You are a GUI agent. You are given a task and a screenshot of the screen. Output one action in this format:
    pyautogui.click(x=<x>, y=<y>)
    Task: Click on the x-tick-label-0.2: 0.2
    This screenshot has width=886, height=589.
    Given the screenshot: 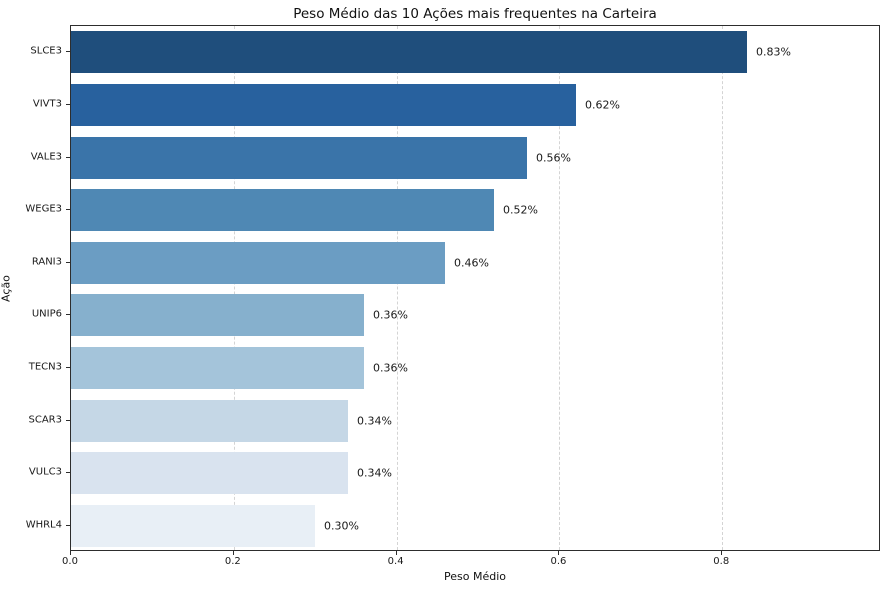 What is the action you would take?
    pyautogui.click(x=232, y=561)
    